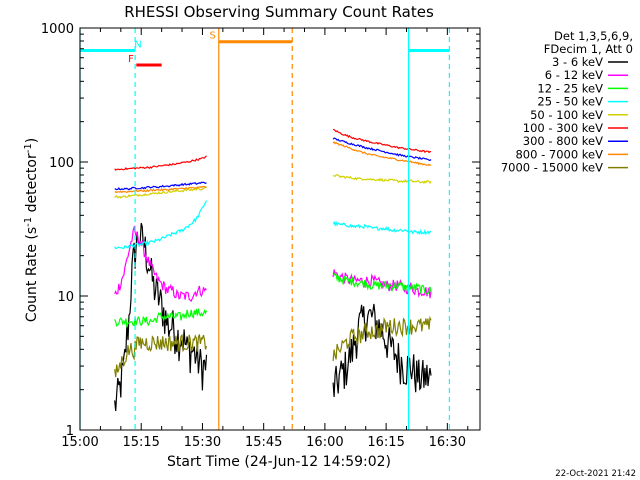  What do you see at coordinates (324, 442) in the screenshot?
I see `x-tick-label: 16:00` at bounding box center [324, 442].